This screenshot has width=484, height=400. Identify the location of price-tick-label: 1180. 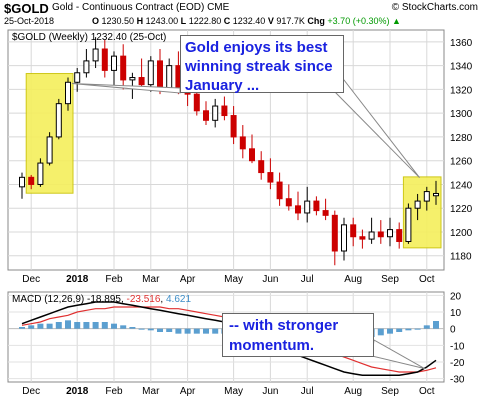
(461, 257).